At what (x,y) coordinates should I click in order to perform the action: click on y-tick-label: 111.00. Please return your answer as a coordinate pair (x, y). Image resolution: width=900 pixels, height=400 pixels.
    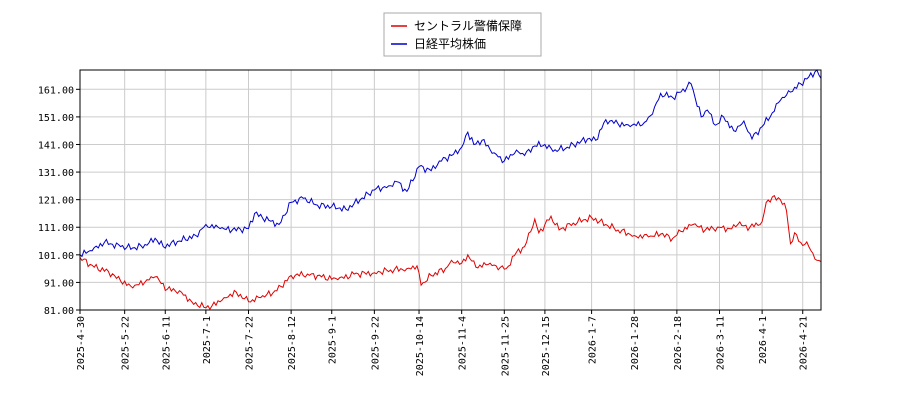
    Looking at the image, I should click on (56, 228).